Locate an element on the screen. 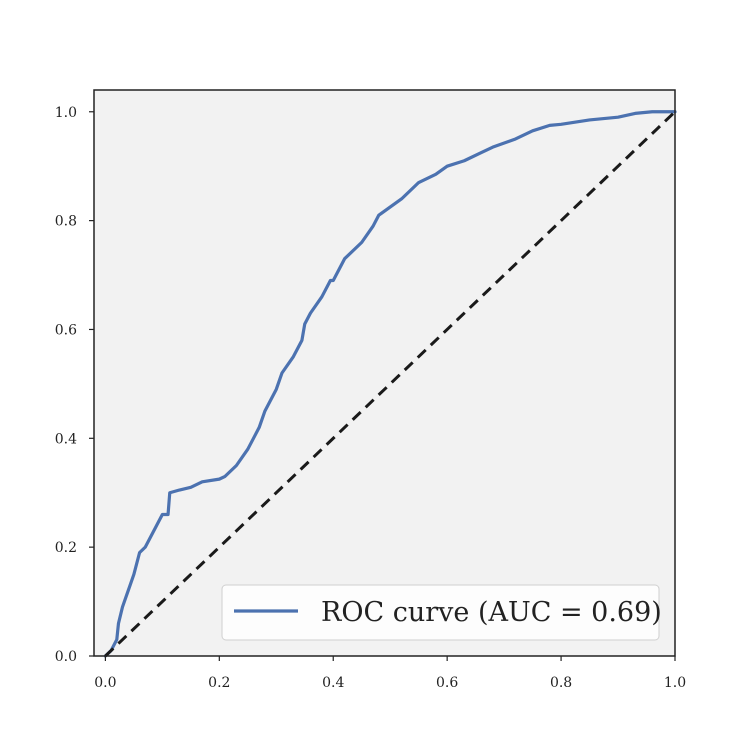  legend-label-roc: ROC curve (AUC = 0.69) is located at coordinates (491, 612).